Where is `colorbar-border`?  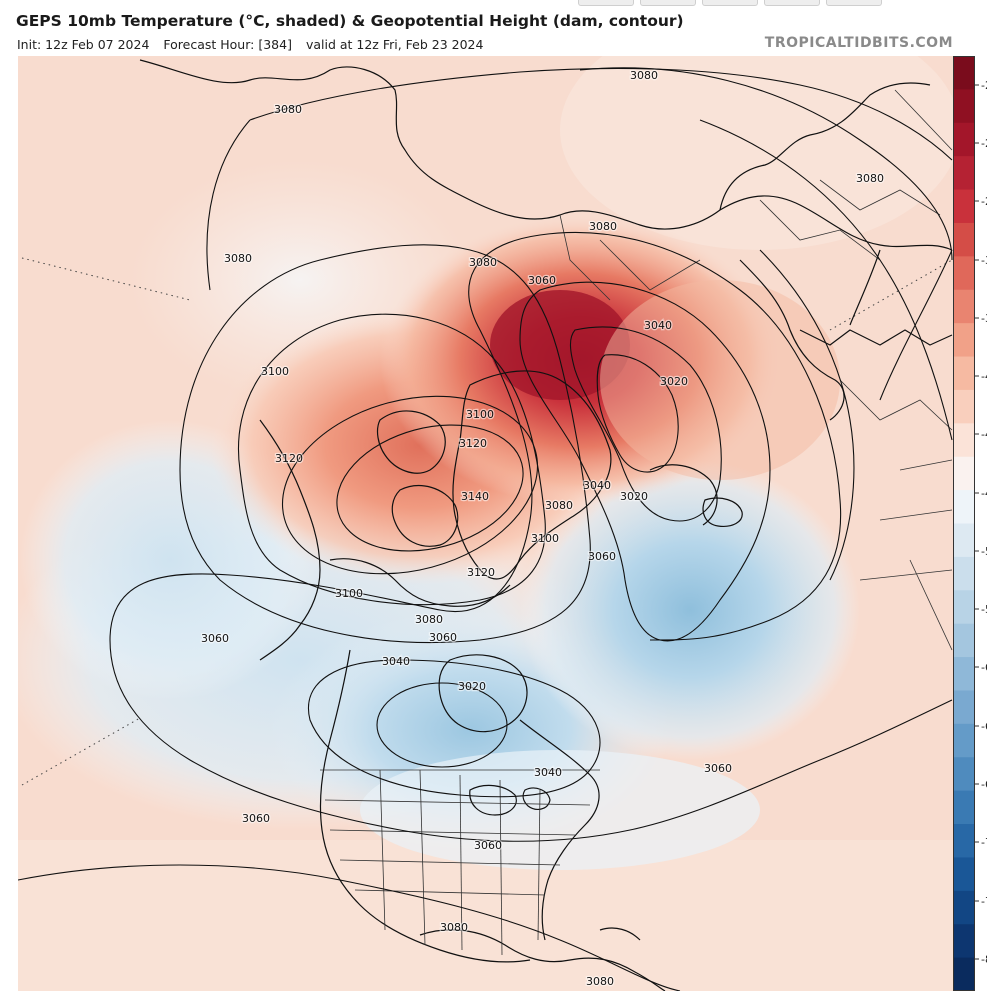 colorbar-border is located at coordinates (964, 523).